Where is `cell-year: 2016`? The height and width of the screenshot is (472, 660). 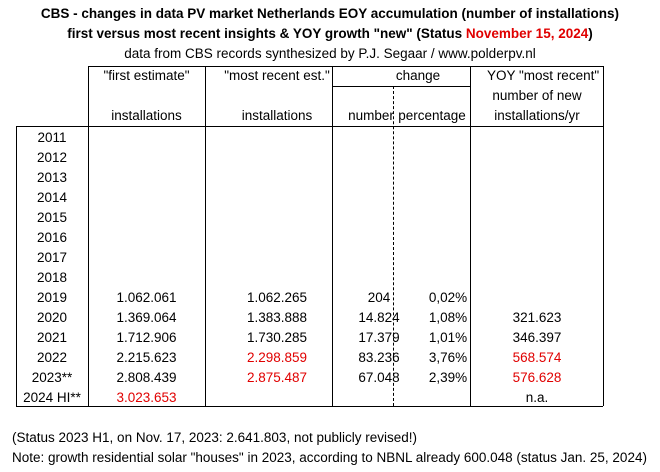
cell-year: 2016 is located at coordinates (52, 237).